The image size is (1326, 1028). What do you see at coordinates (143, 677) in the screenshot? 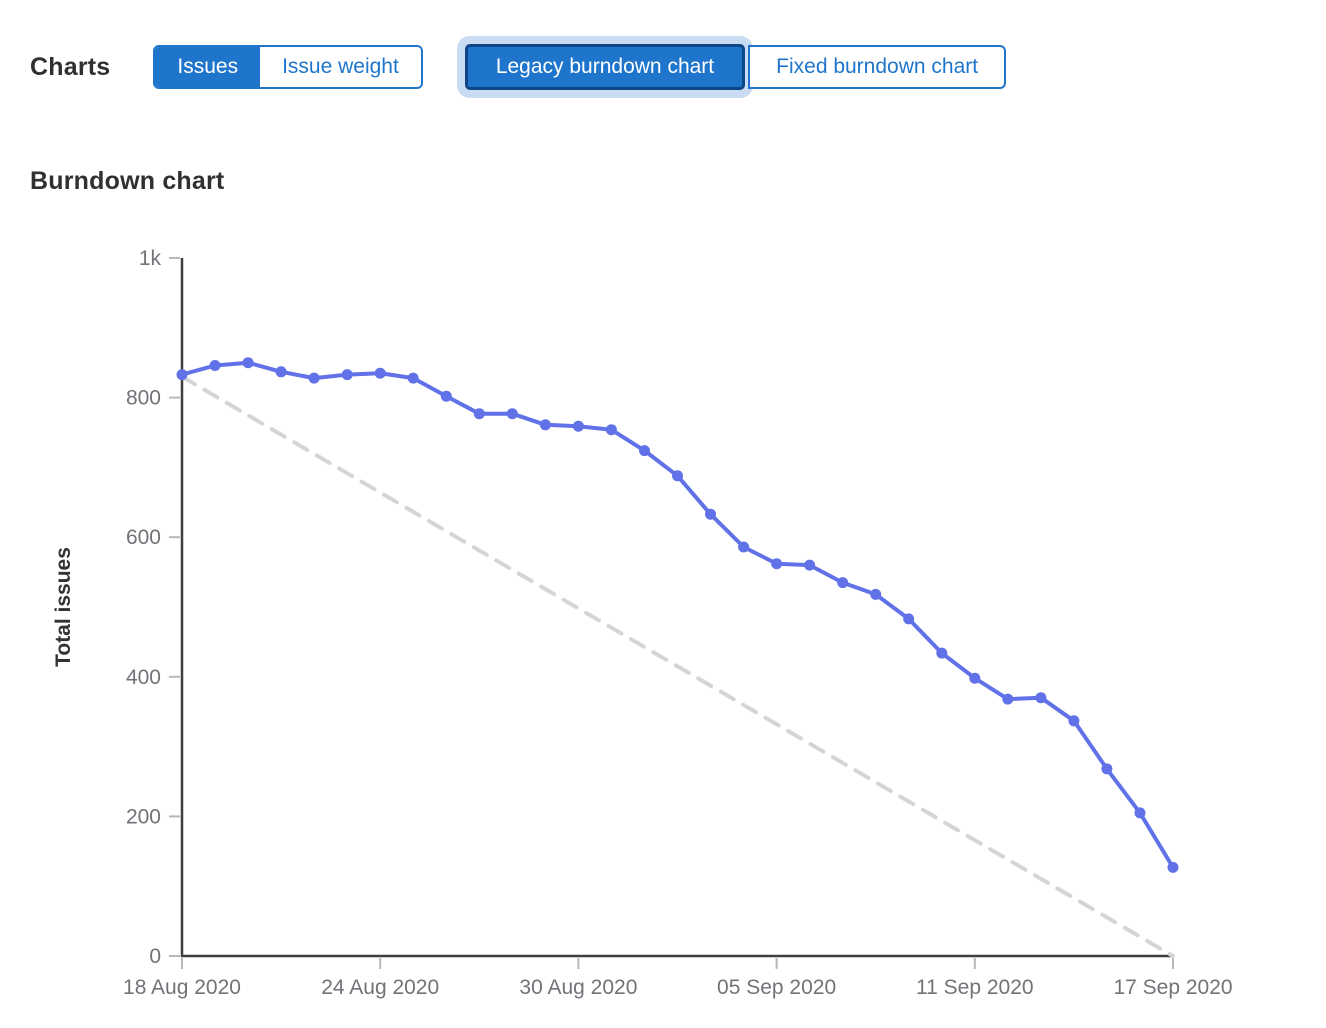
I see `y-tick-label: 400` at bounding box center [143, 677].